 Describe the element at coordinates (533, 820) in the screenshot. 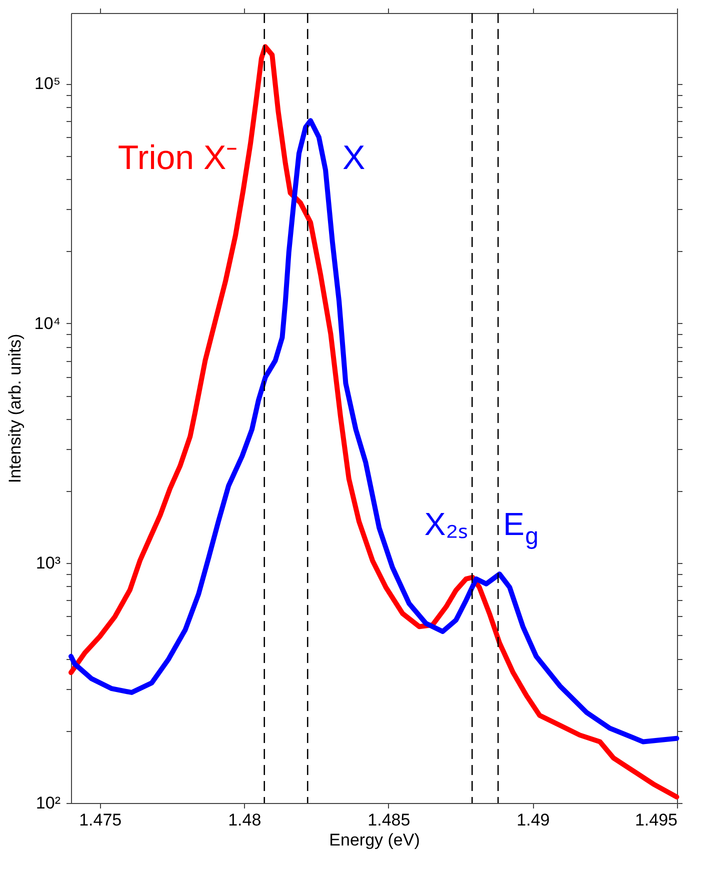

I see `x-tick-label: 1.49` at that location.